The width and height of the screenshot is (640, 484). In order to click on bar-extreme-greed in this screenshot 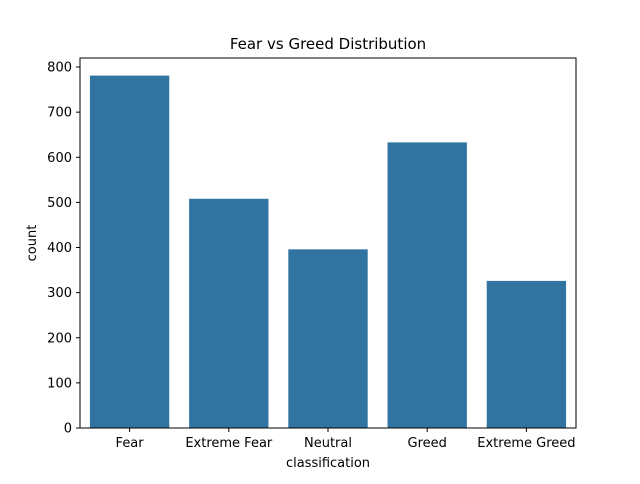, I will do `click(526, 354)`.